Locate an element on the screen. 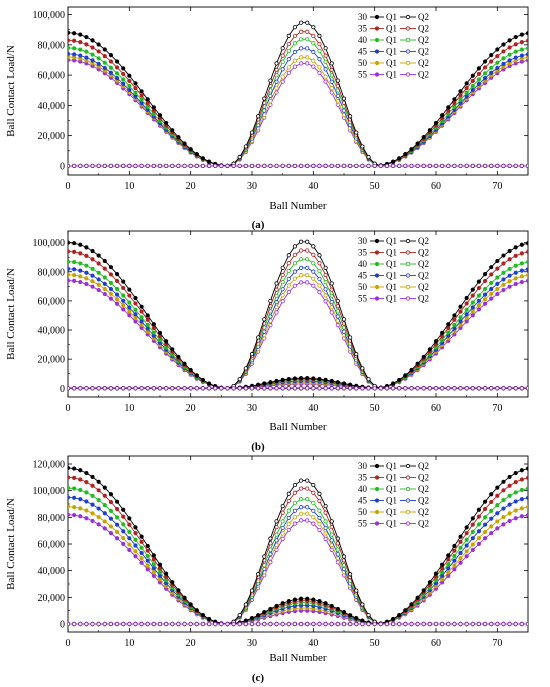 This screenshot has height=687, width=550. legend: 30 Q1 Q2 35 Q1 Q2 40 Q1 Q2 45 Q1 Q2 50 Q1 Q2 55 Q1 Q2 is located at coordinates (393, 495).